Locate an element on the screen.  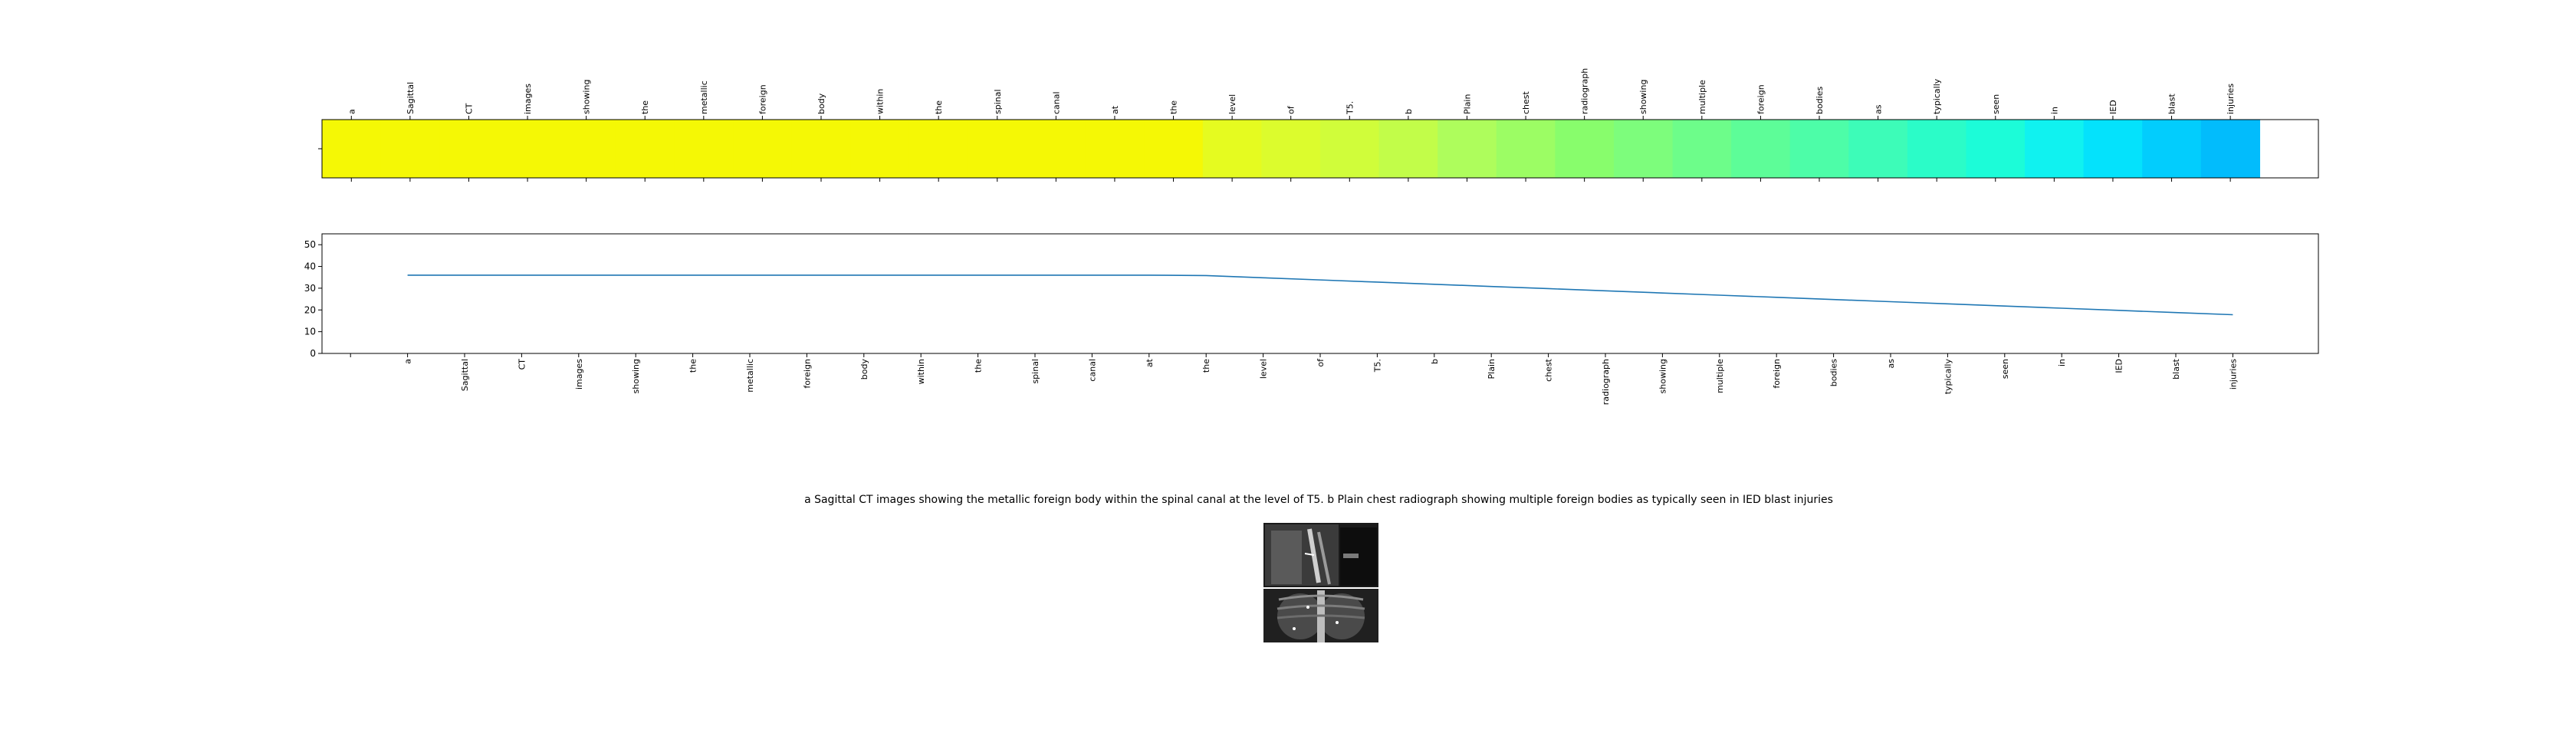
chest-radiograph-image is located at coordinates (1320, 615).